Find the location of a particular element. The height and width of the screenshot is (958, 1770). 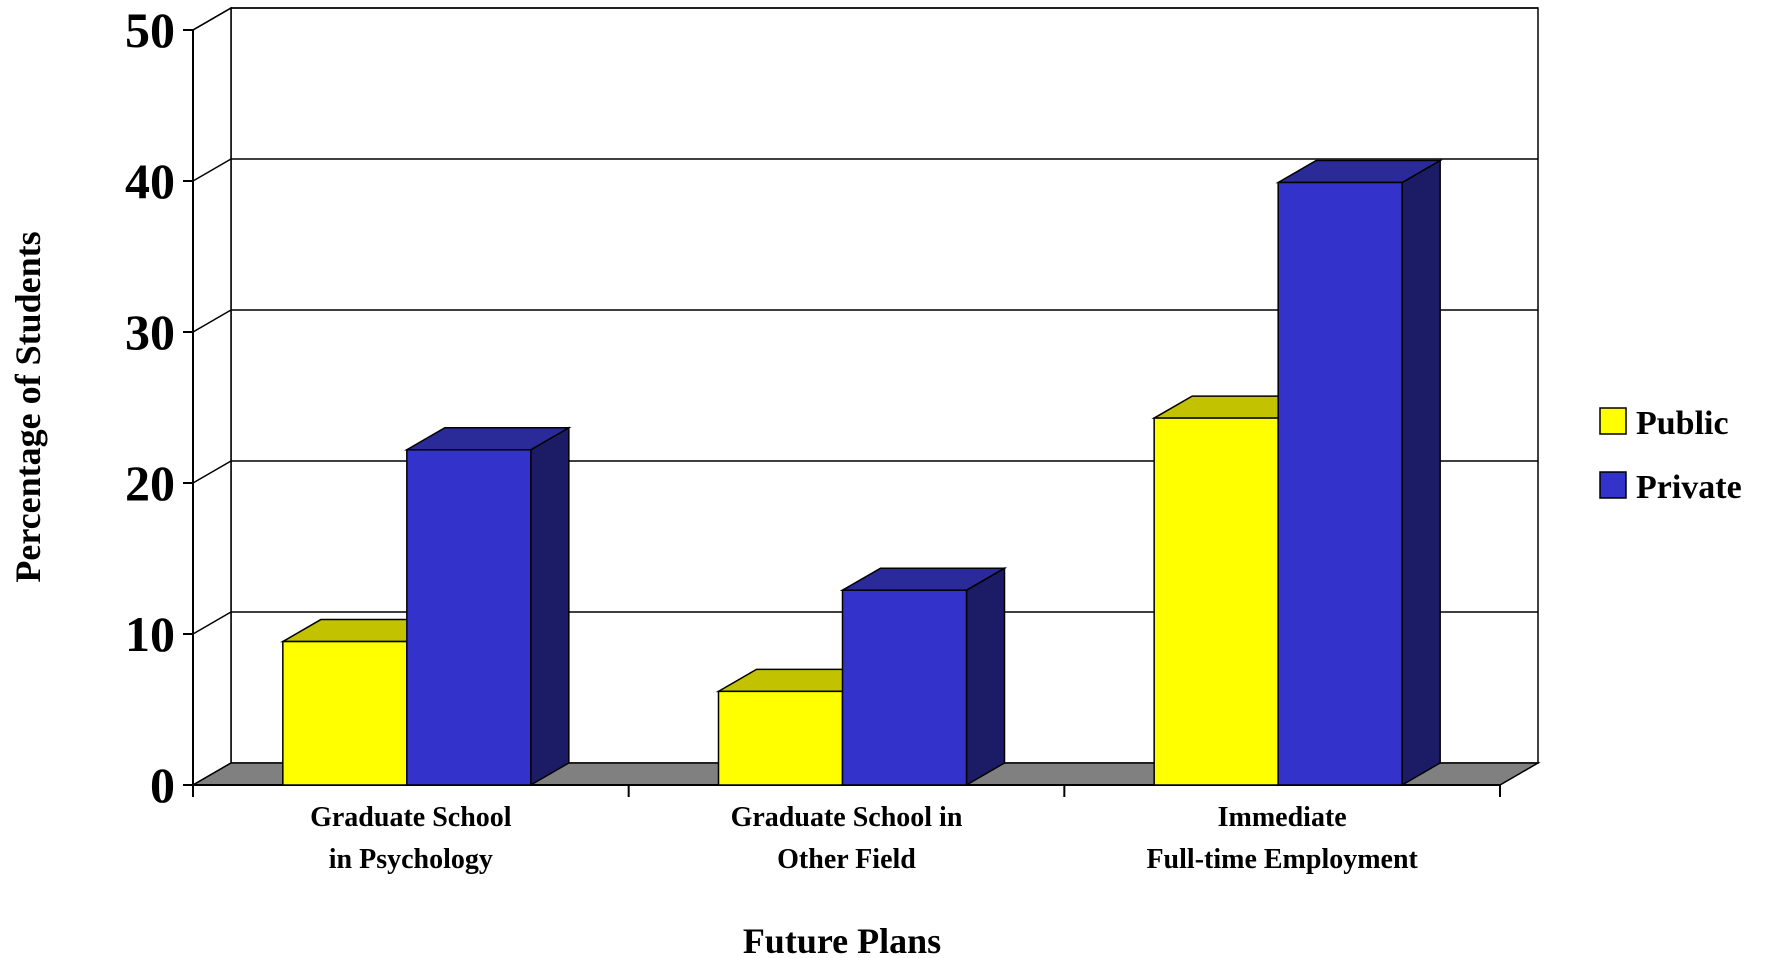

x-axis-title: Future Plans is located at coordinates (842, 939).